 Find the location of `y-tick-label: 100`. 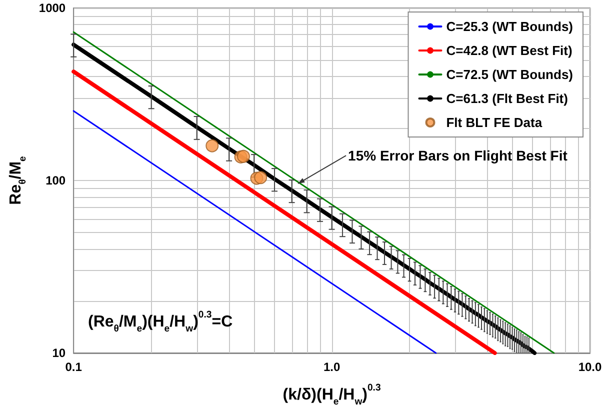

y-tick-label: 100 is located at coordinates (56, 181).